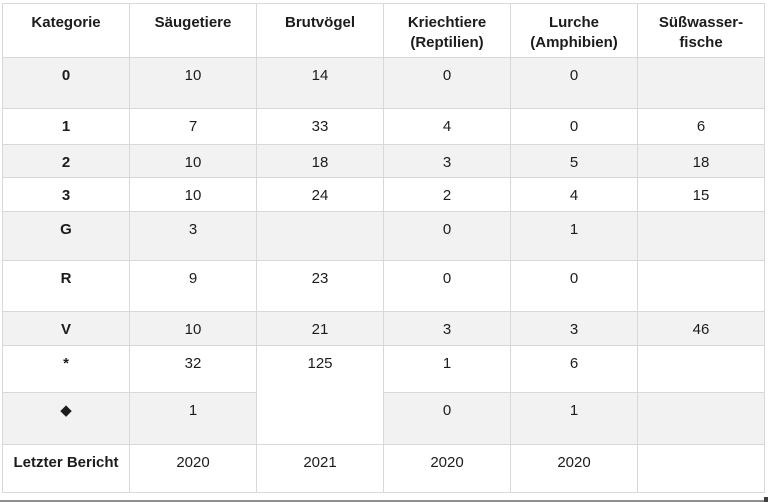  I want to click on table-row-diamond: ◆ 1 0 1, so click(383, 418).